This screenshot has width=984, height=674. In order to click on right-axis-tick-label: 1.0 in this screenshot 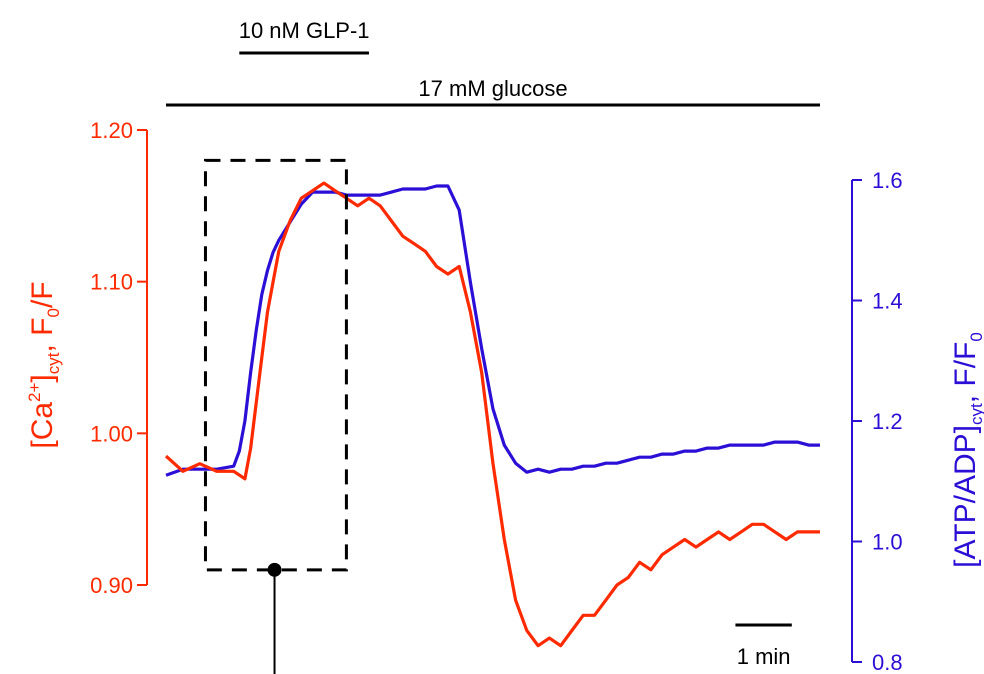, I will do `click(887, 542)`.